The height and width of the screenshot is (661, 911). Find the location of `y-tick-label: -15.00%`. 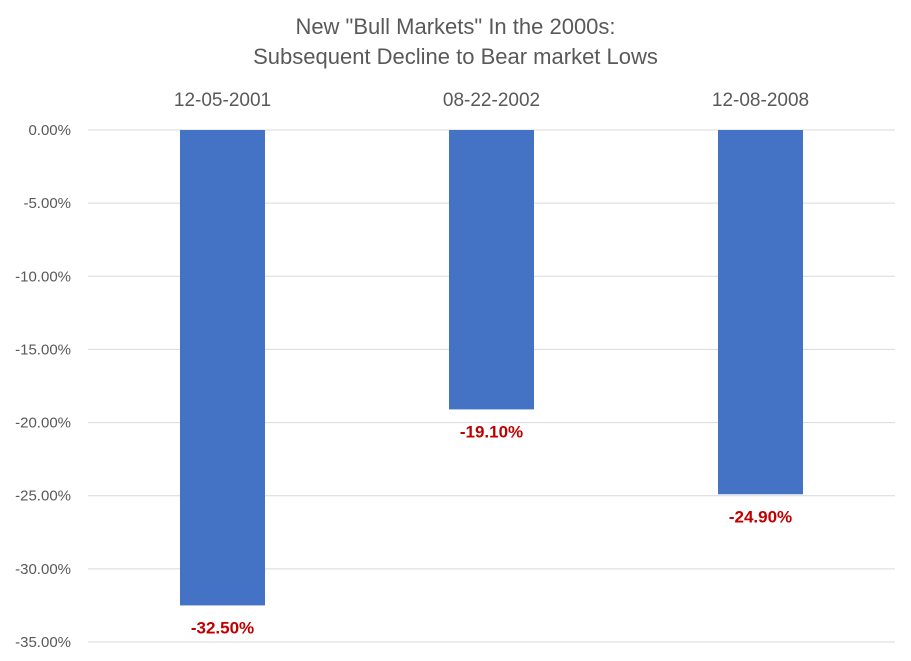

y-tick-label: -15.00% is located at coordinates (43, 349).